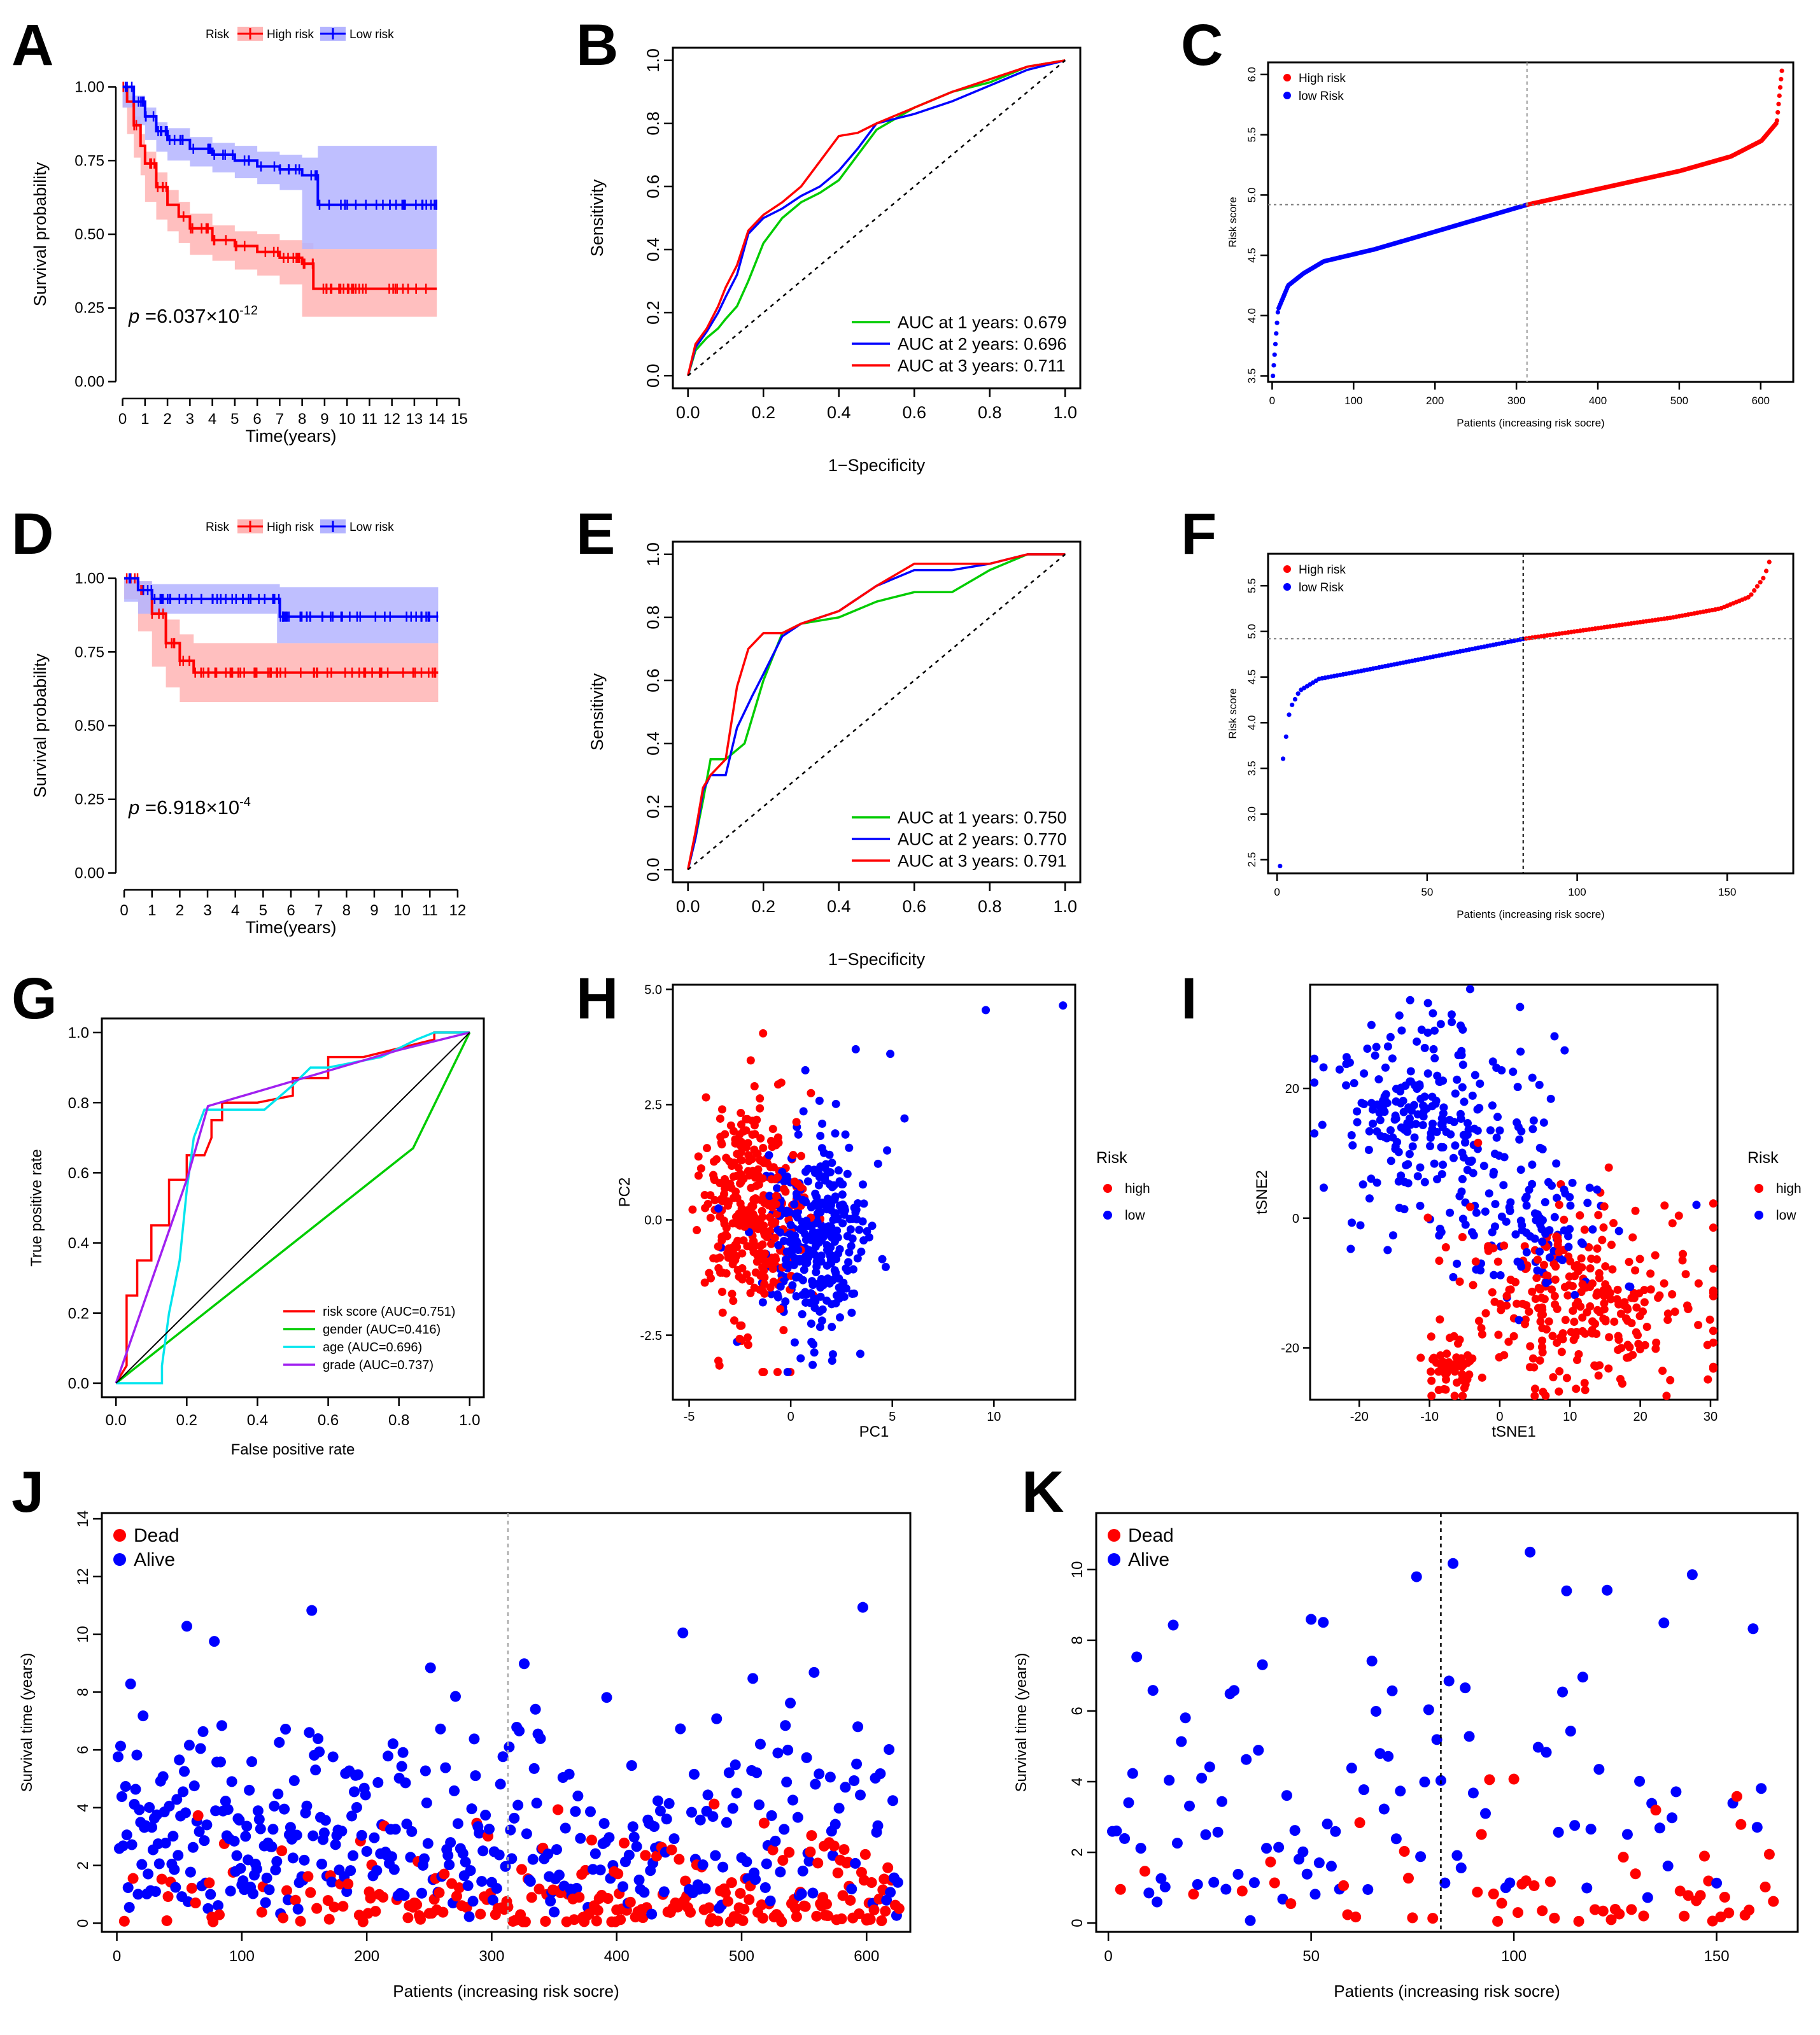  I want to click on legend-label: Alive, so click(154, 1559).